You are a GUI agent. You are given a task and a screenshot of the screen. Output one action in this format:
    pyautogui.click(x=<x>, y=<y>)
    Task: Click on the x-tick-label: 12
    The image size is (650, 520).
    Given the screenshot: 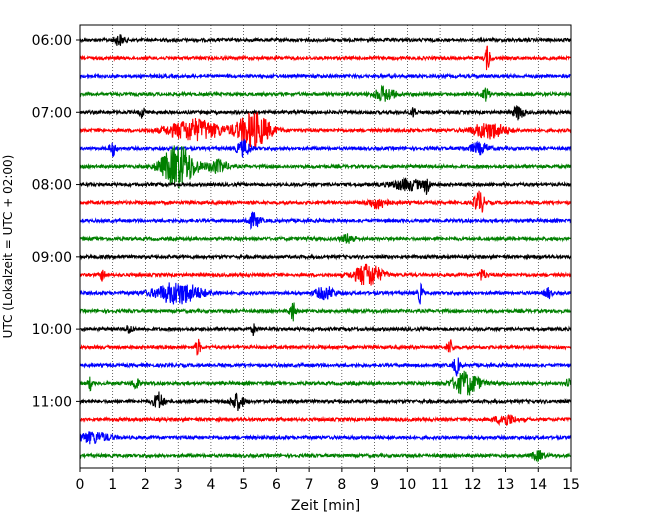 What is the action you would take?
    pyautogui.click(x=473, y=485)
    